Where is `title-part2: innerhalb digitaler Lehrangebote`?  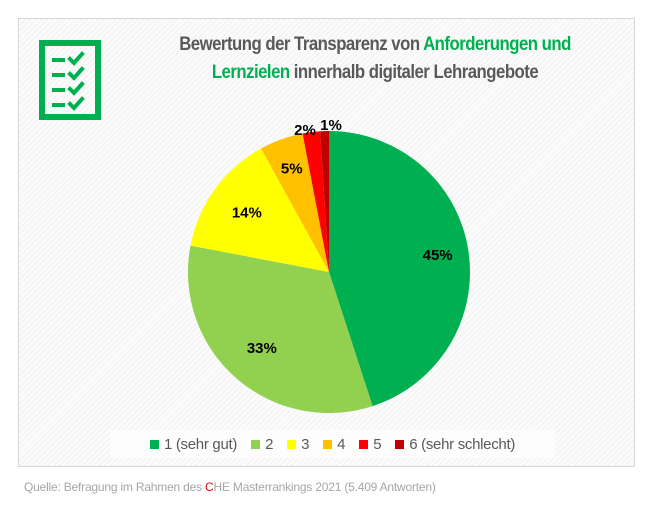
title-part2: innerhalb digitaler Lehrangebote is located at coordinates (414, 72).